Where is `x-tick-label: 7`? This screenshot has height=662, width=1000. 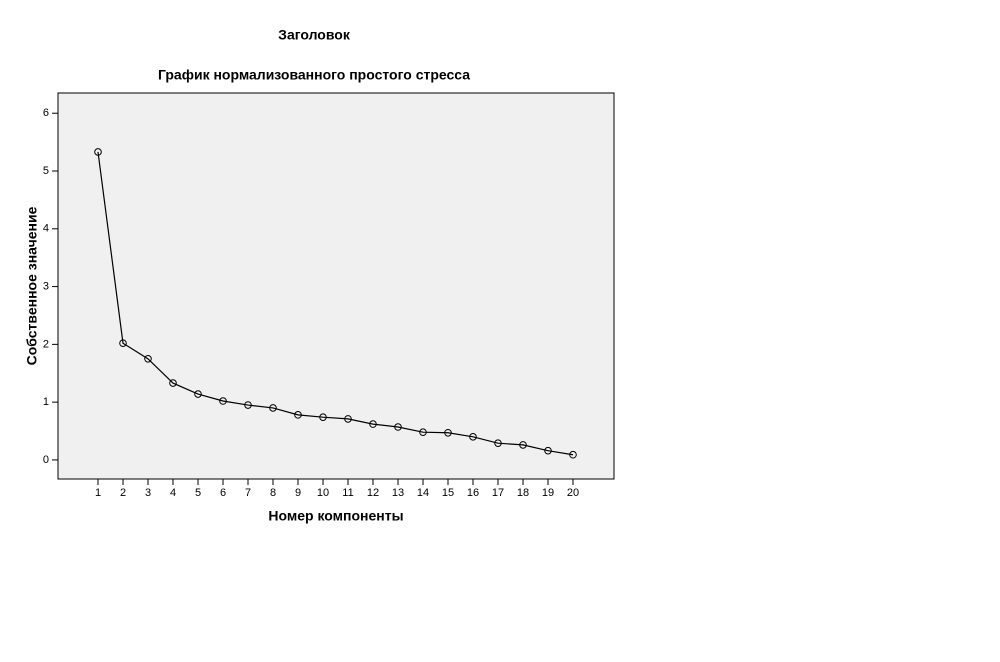 x-tick-label: 7 is located at coordinates (248, 493).